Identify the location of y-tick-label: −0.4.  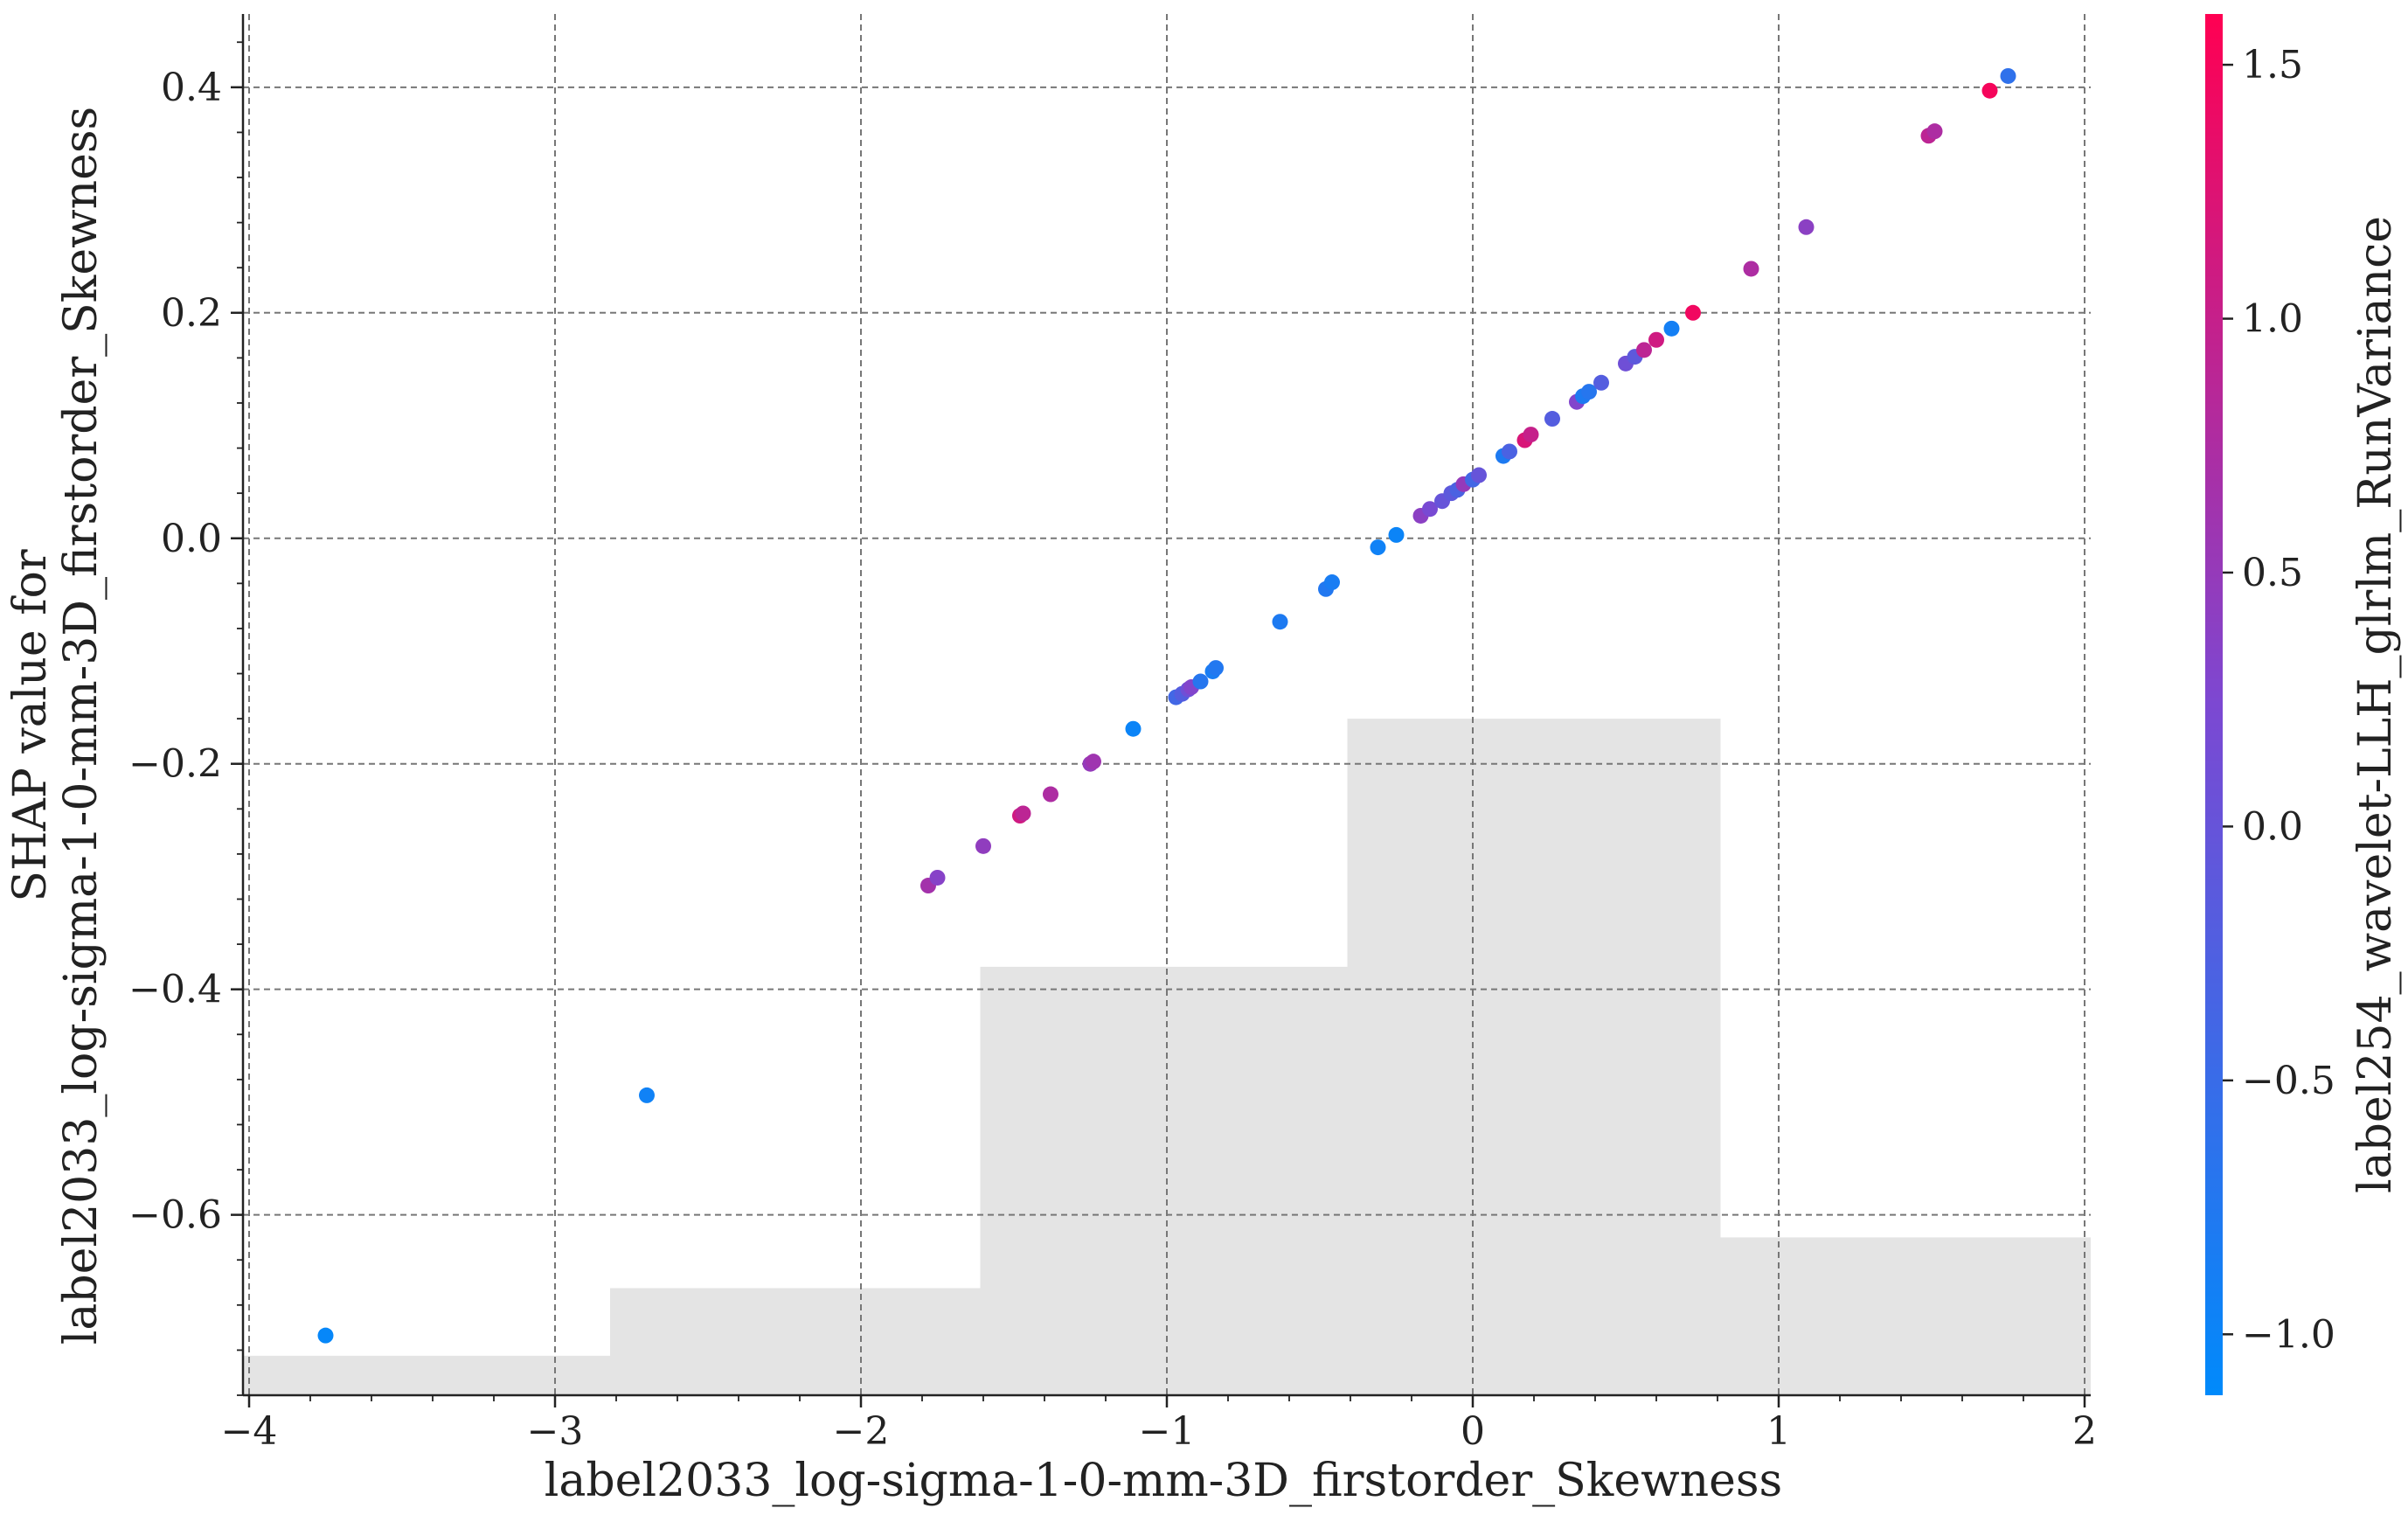
(175, 990).